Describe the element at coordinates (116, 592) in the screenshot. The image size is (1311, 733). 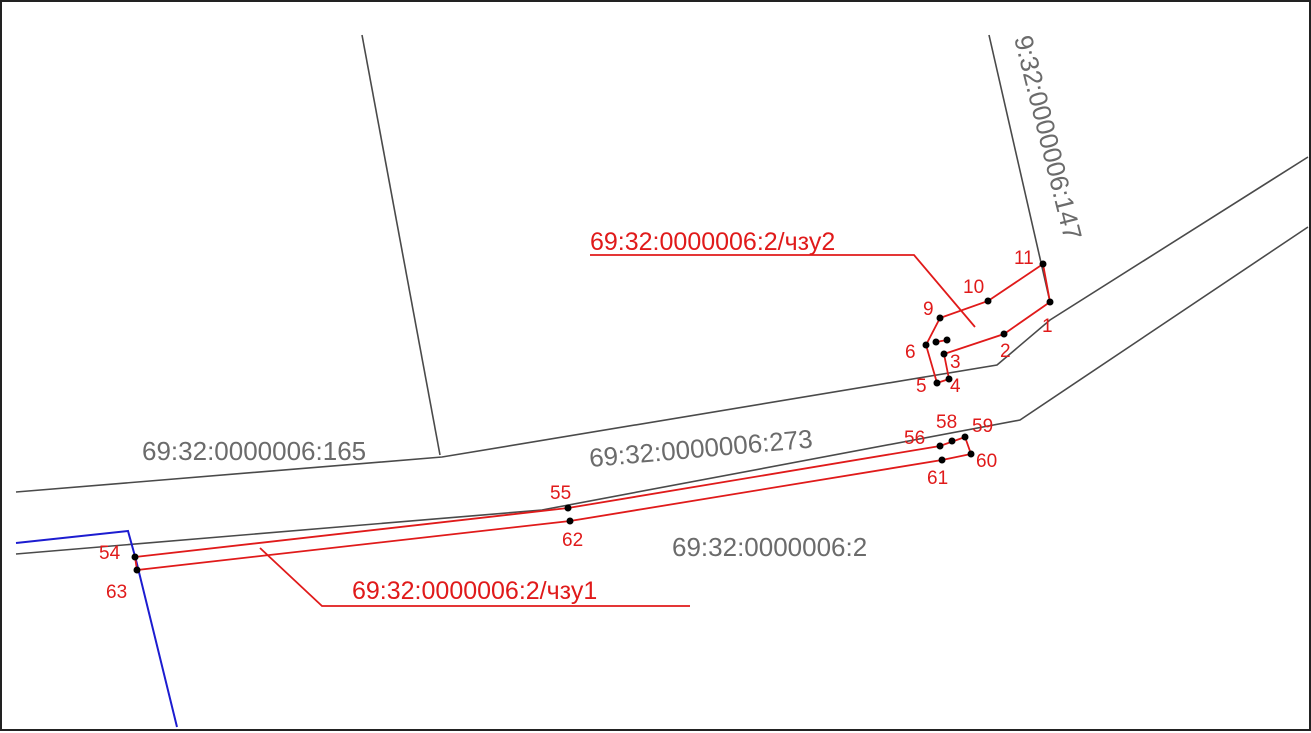
I see `vertex-label-63: 63` at that location.